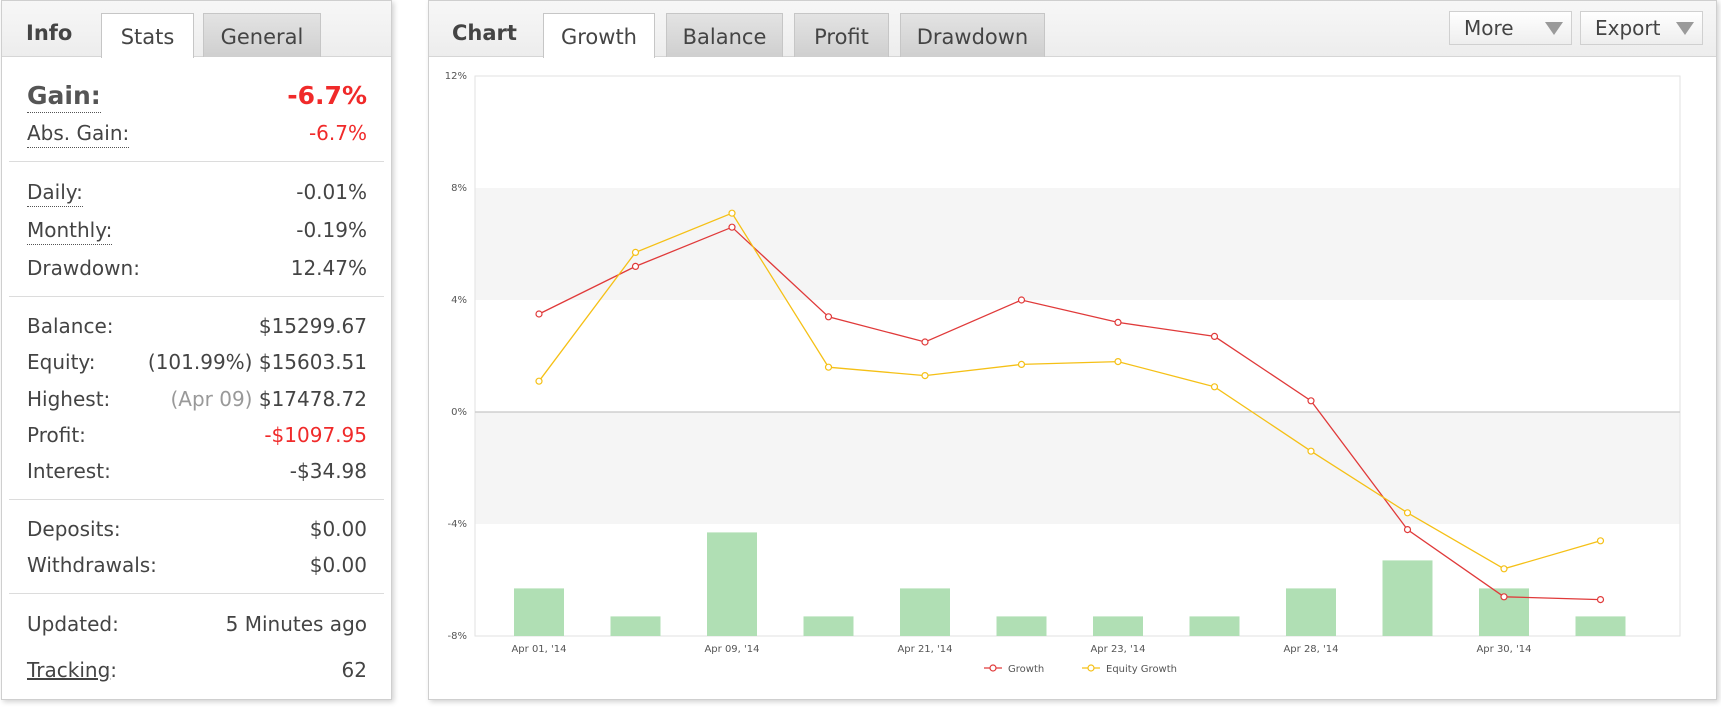 The height and width of the screenshot is (710, 1721). I want to click on x-tick-label: Apr 01, '14, so click(538, 649).